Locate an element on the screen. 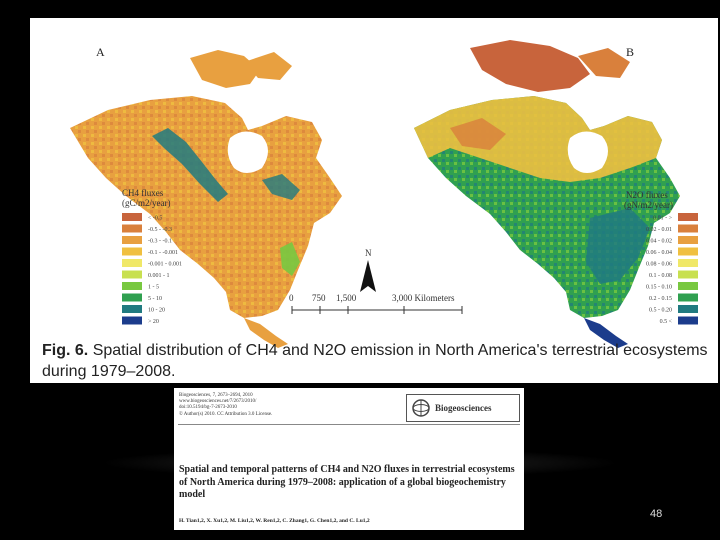  header-divider is located at coordinates (349, 424).